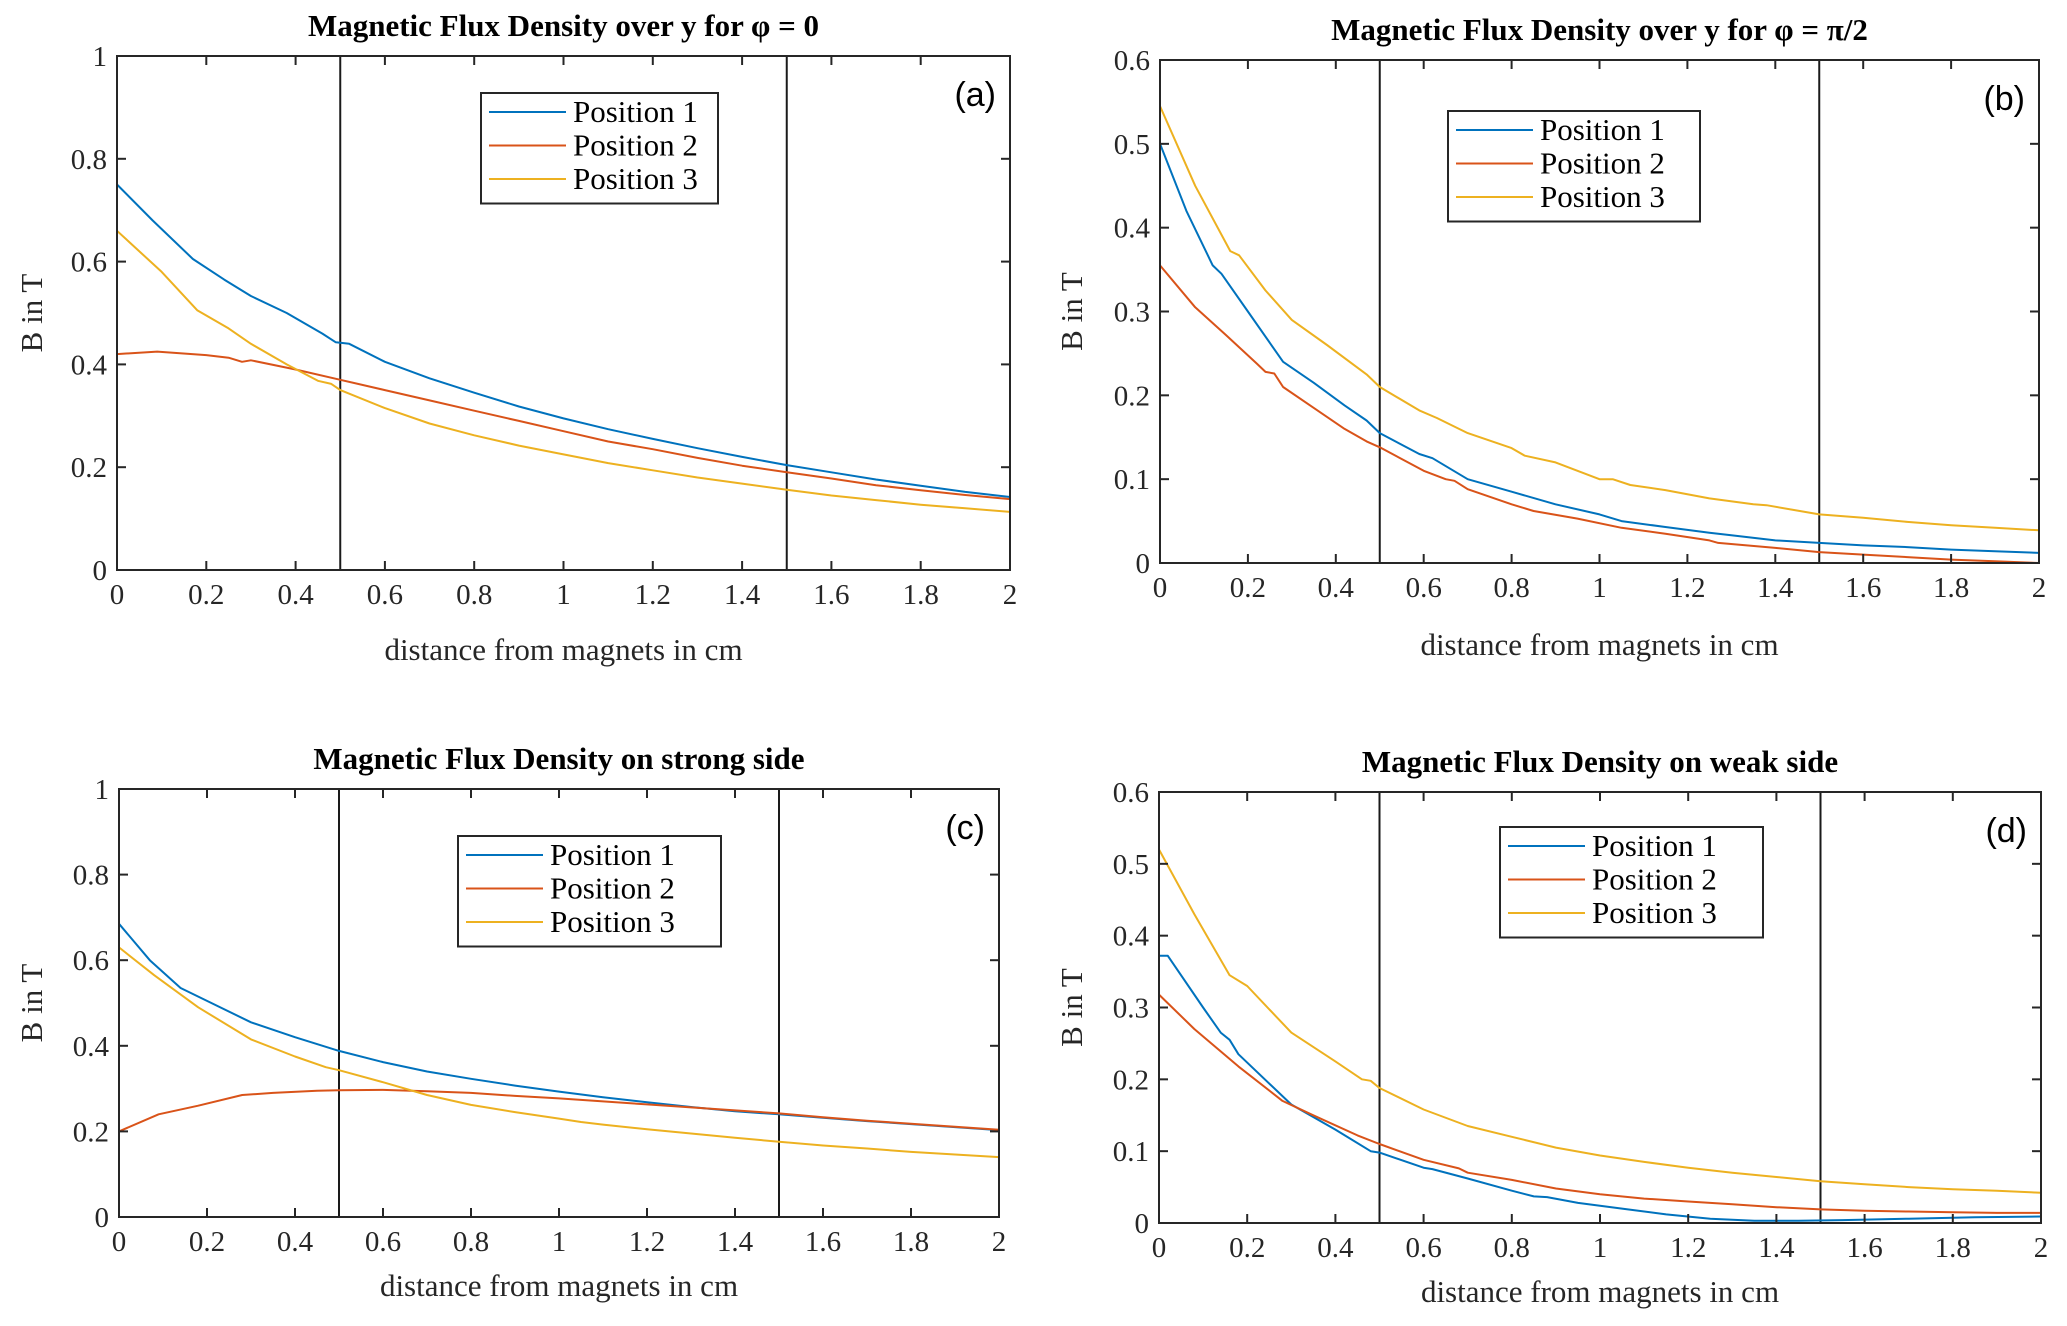 This screenshot has width=2067, height=1326. What do you see at coordinates (1600, 761) in the screenshot?
I see `chart-title: Magnetic Flux Density on weak side` at bounding box center [1600, 761].